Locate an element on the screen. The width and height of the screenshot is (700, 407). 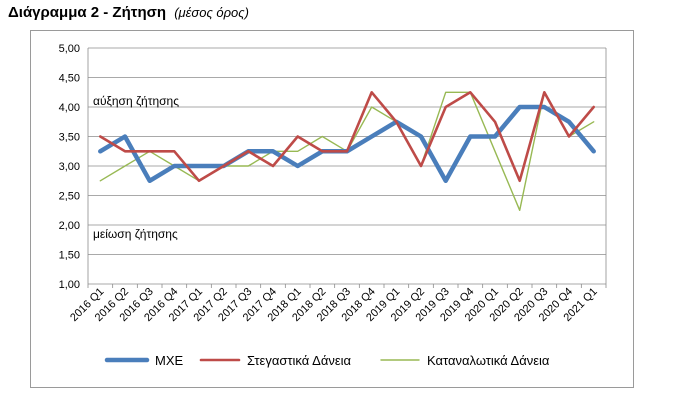
y-tick-label: 4,00 is located at coordinates (69, 108).